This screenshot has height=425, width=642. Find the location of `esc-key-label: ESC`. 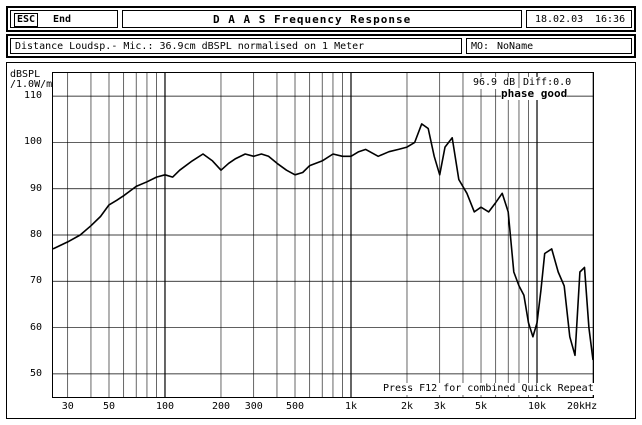

esc-key-label: ESC is located at coordinates (26, 20).